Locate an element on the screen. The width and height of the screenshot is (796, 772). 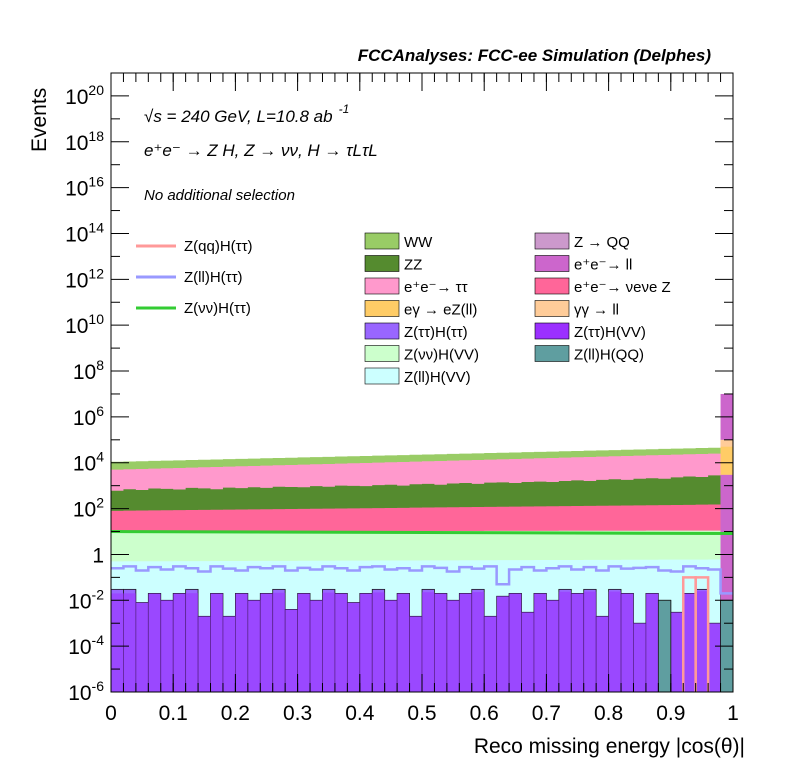
legend-label: Z(ll)H(QQ) is located at coordinates (609, 355).